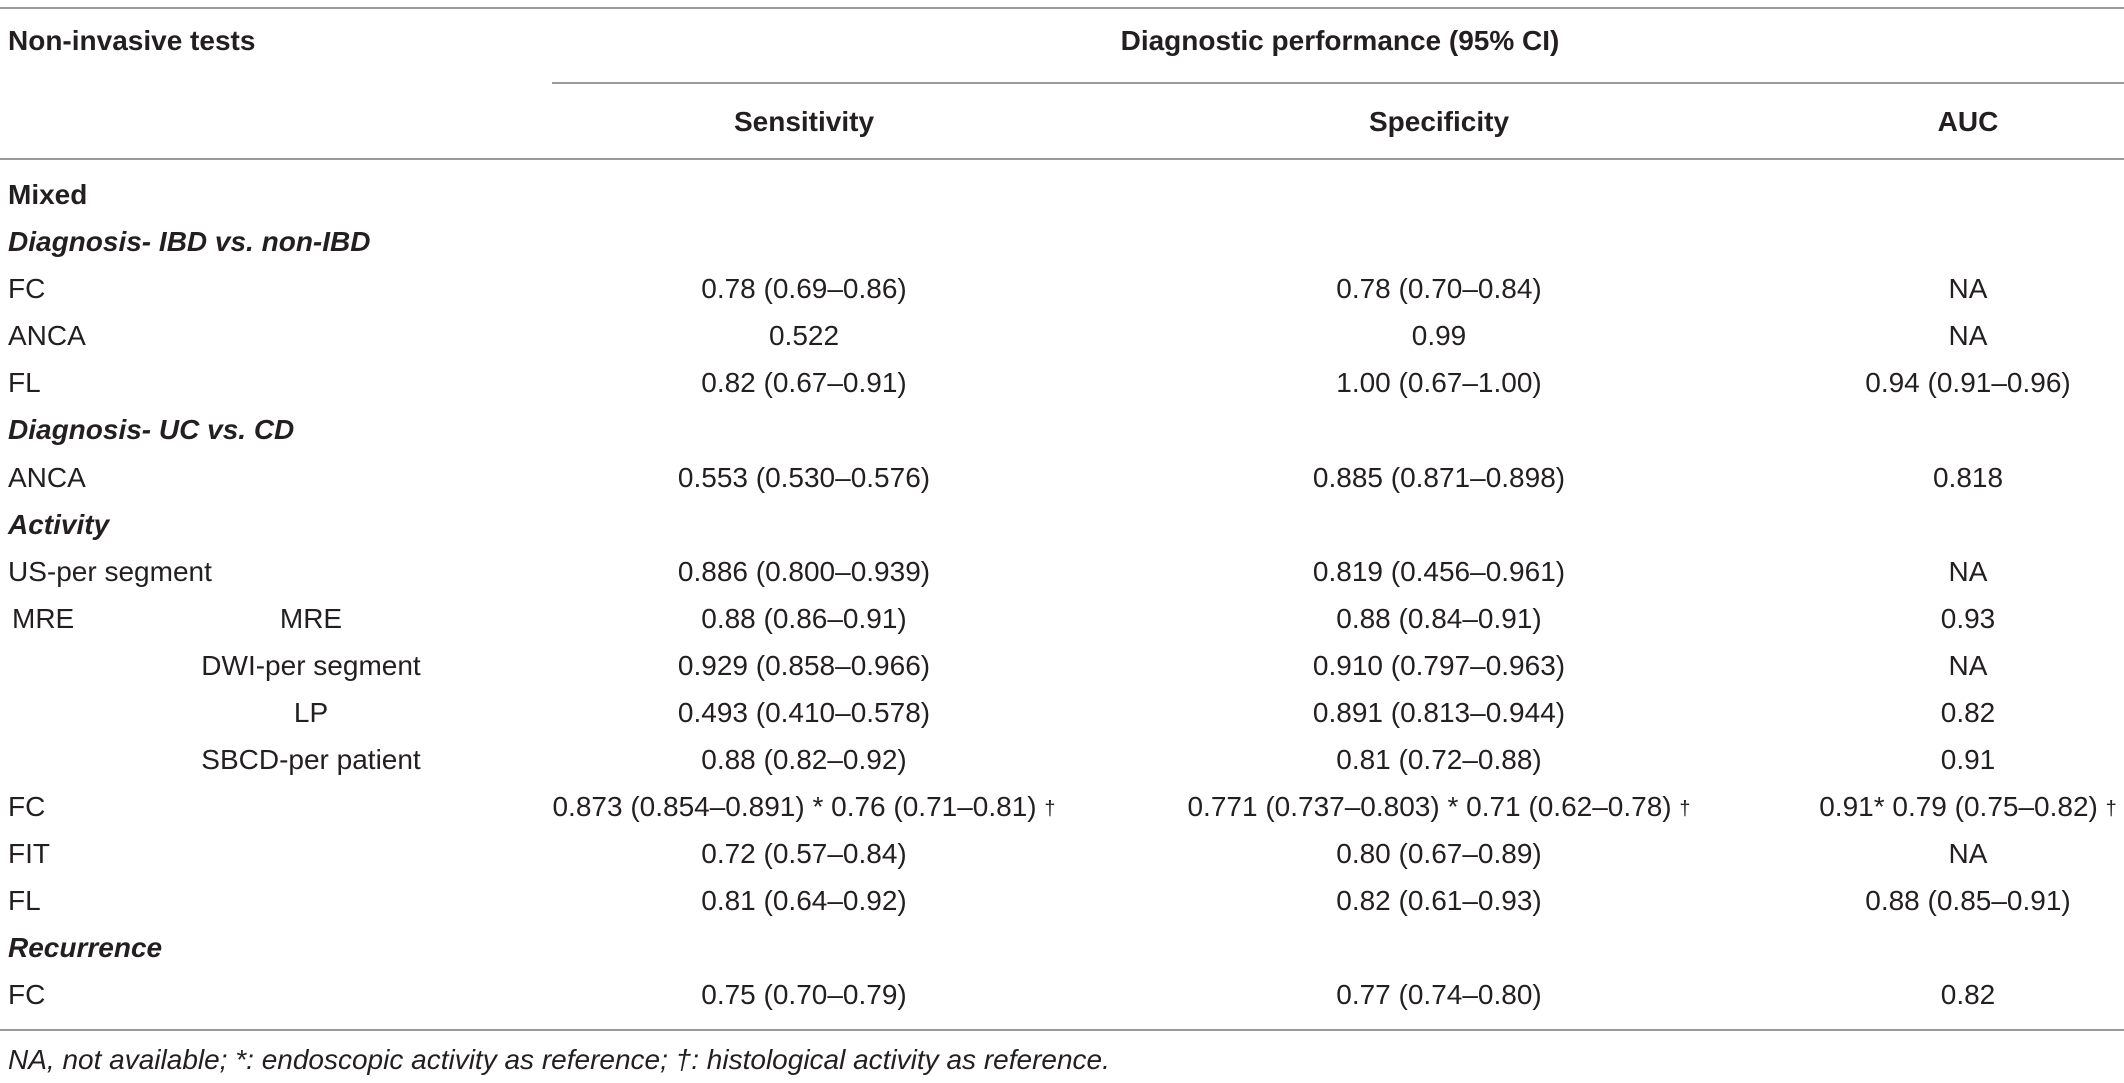 The width and height of the screenshot is (2124, 1083). I want to click on top-rule, so click(1062, 8).